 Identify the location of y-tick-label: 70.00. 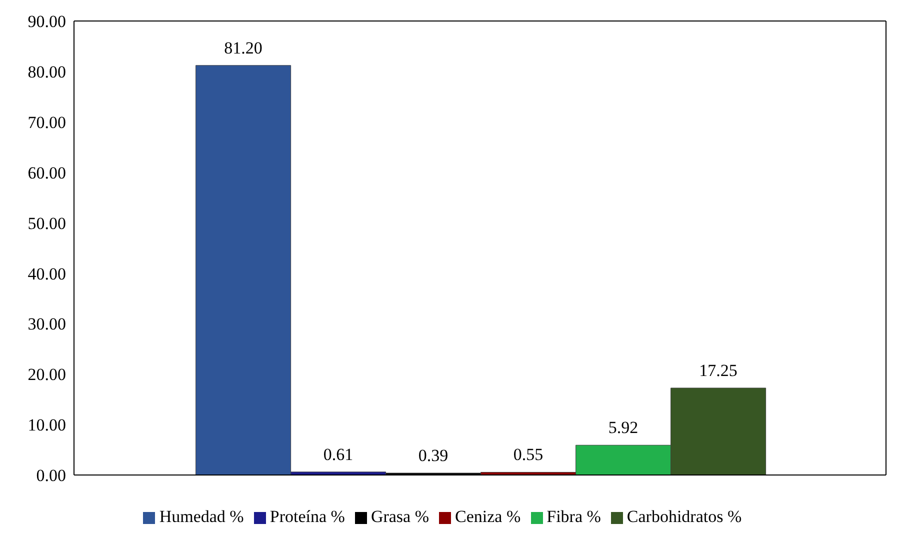
(47, 122).